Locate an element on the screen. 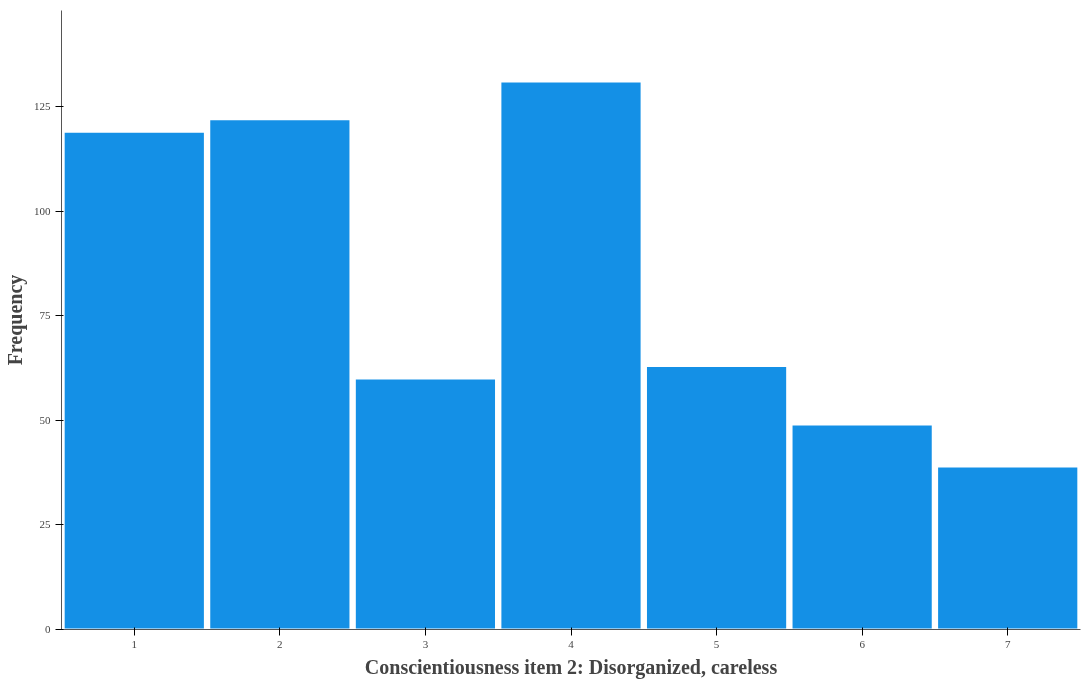 The height and width of the screenshot is (687, 1090). x-tick-label: 4 is located at coordinates (571, 643).